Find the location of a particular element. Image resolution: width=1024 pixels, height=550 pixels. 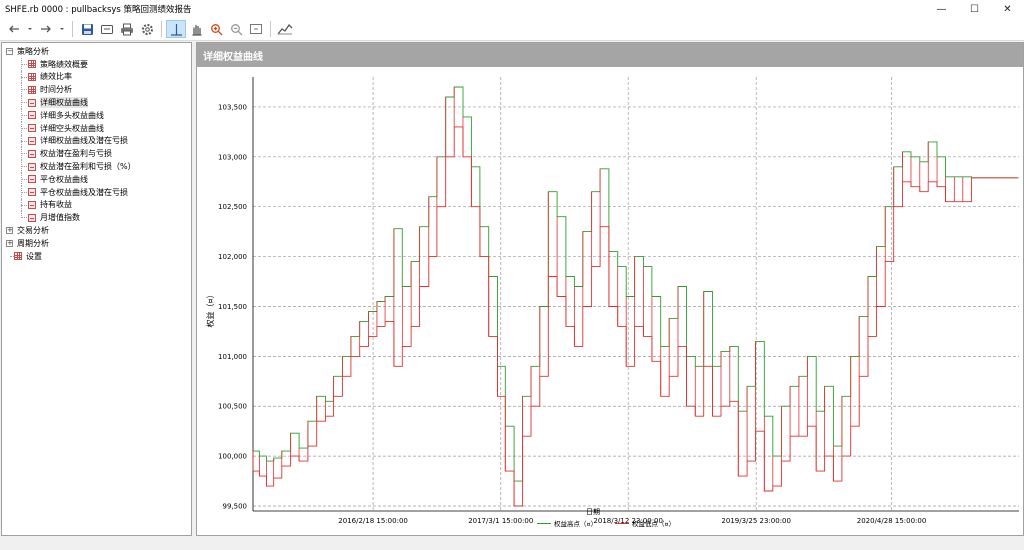

toolbar-separator is located at coordinates (161, 29).